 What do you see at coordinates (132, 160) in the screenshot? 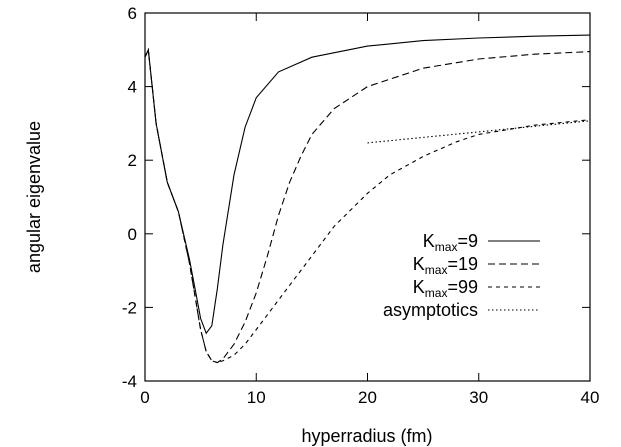
I see `y-tick-label: 2` at bounding box center [132, 160].